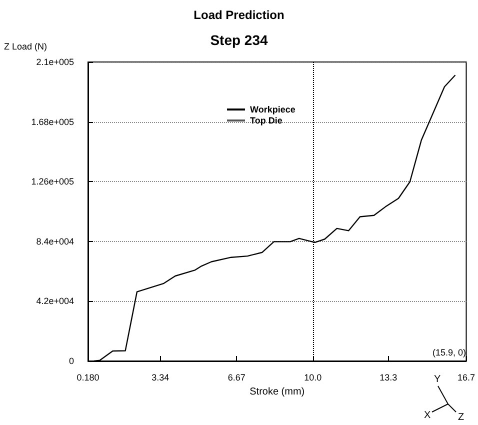 The height and width of the screenshot is (425, 478). I want to click on y-tick-label: 2.1e+005, so click(55, 62).